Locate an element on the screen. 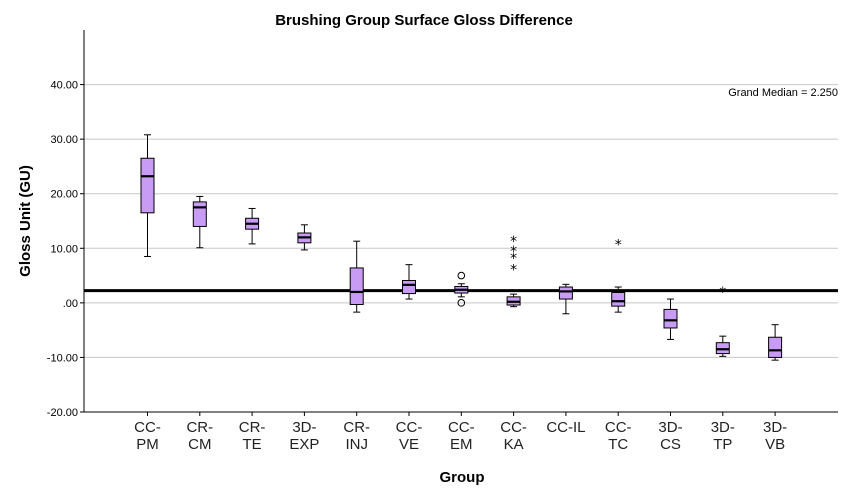 The height and width of the screenshot is (499, 849). x-tick-label: CR-CM is located at coordinates (199, 436).